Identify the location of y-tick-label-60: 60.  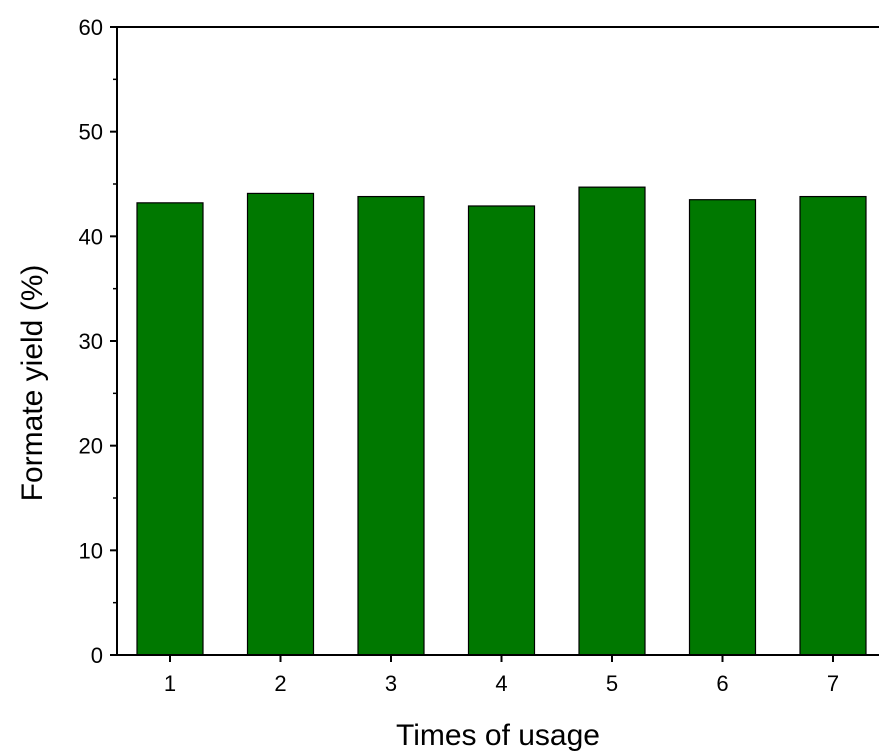
(91, 27).